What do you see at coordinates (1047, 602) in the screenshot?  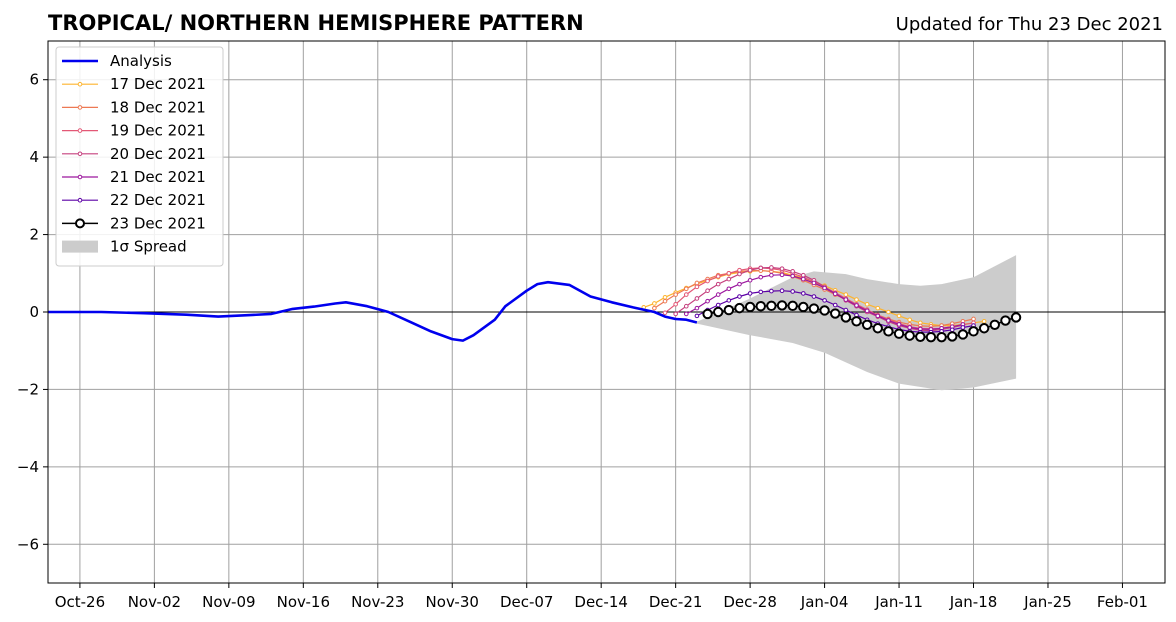 I see `x-tick-label: Jan-25` at bounding box center [1047, 602].